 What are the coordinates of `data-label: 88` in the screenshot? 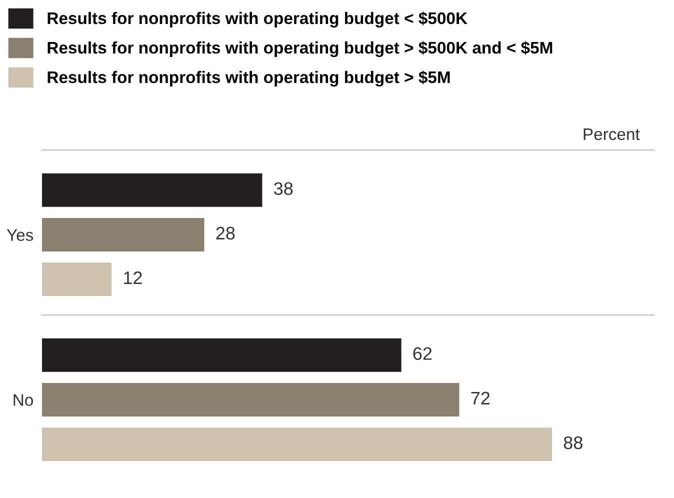 It's located at (573, 443).